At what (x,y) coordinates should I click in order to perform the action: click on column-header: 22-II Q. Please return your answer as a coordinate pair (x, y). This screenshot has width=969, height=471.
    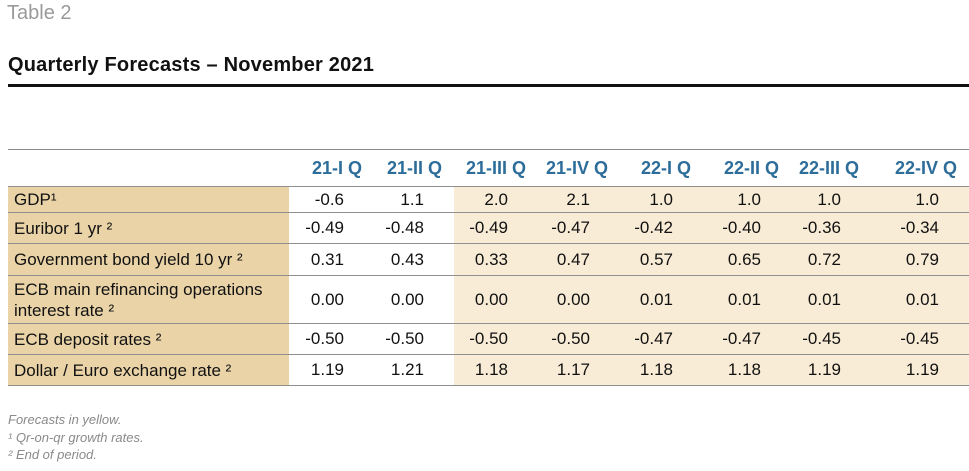
    Looking at the image, I should click on (751, 167).